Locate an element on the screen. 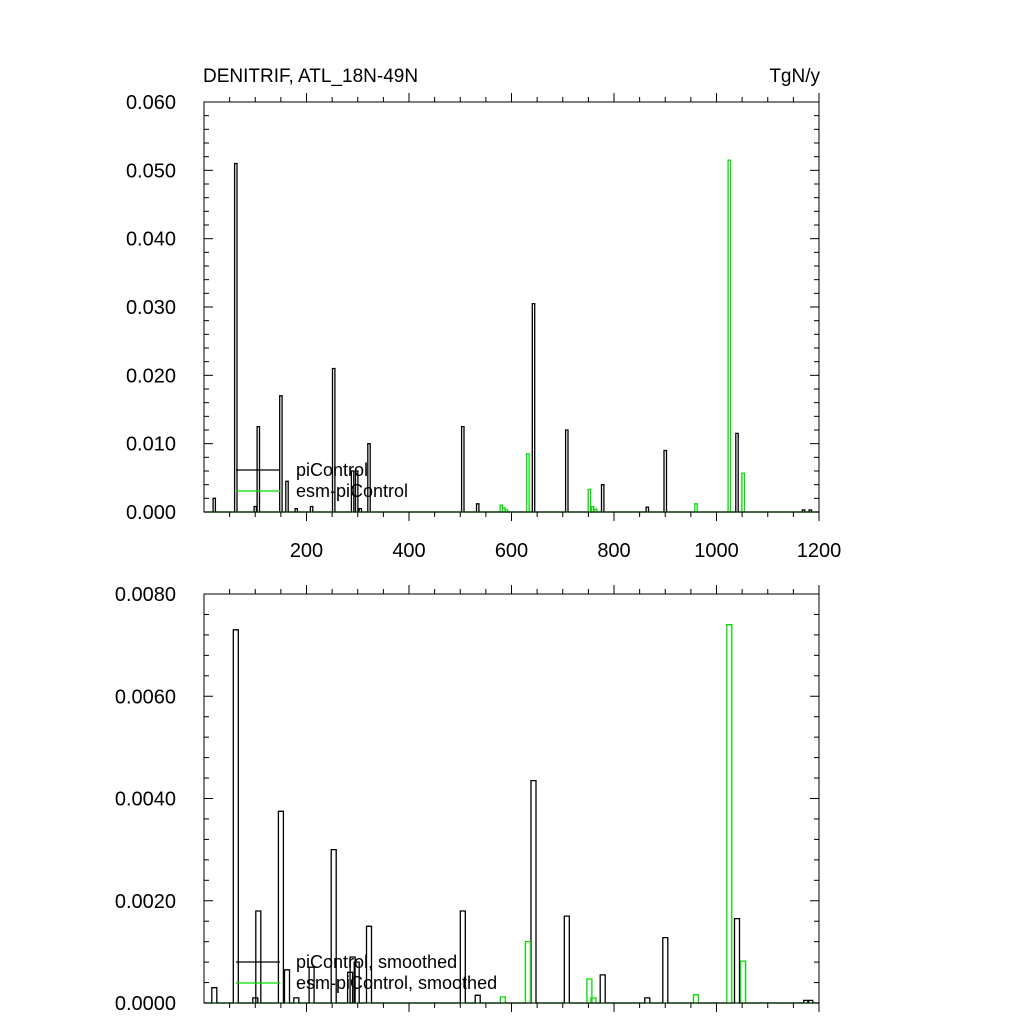  y-tick-label: 0.060 is located at coordinates (151, 103).